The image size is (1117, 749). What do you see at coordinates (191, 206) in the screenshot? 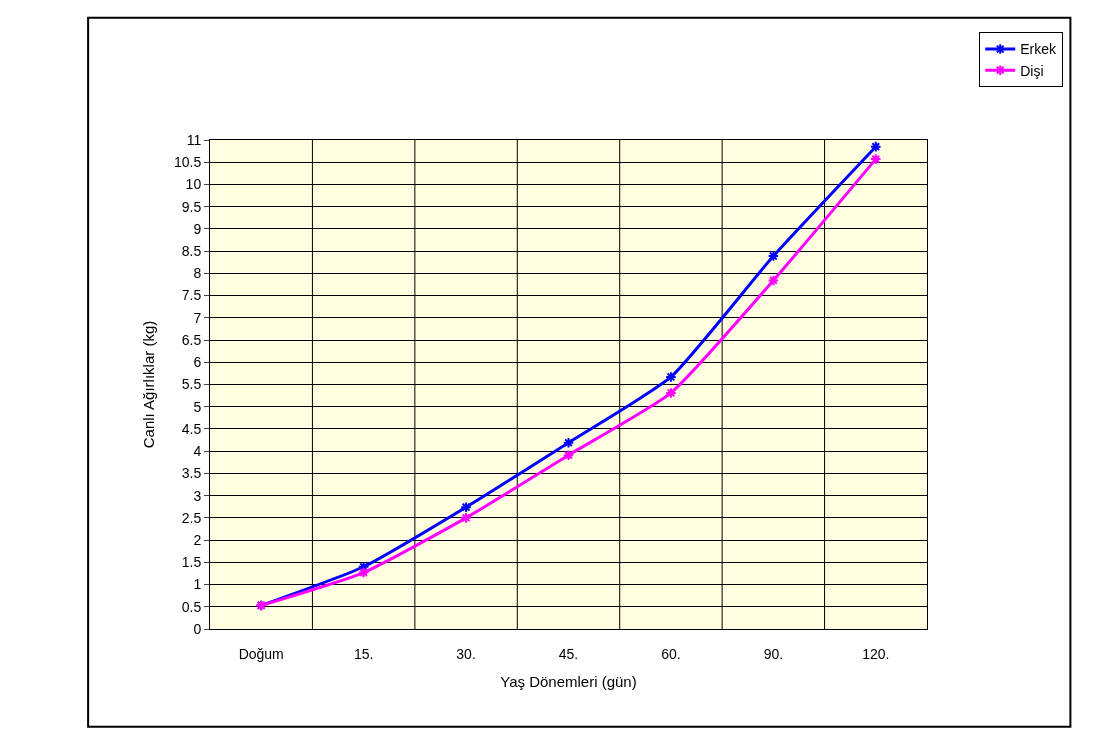
I see `y-tick-label: 9.5` at bounding box center [191, 206].